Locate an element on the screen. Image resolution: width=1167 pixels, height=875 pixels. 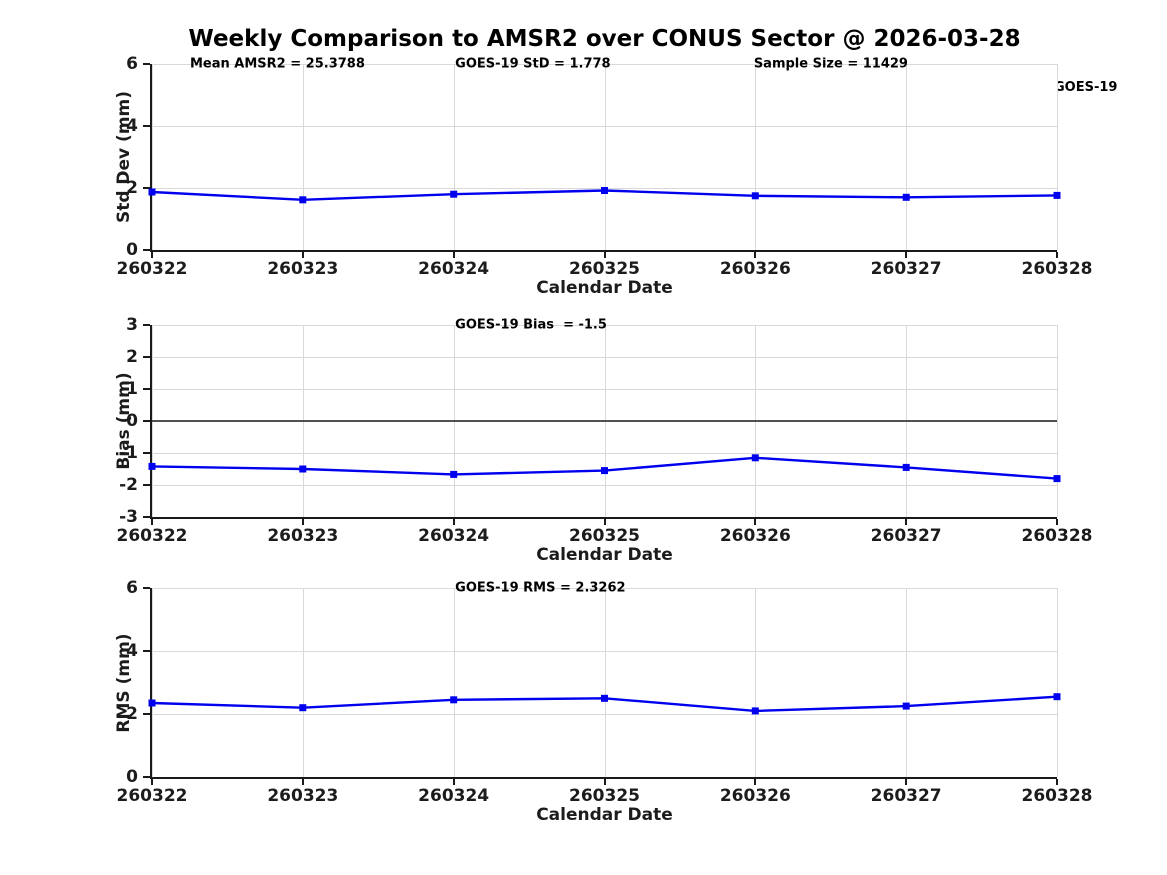
data-layer is located at coordinates (604, 195).